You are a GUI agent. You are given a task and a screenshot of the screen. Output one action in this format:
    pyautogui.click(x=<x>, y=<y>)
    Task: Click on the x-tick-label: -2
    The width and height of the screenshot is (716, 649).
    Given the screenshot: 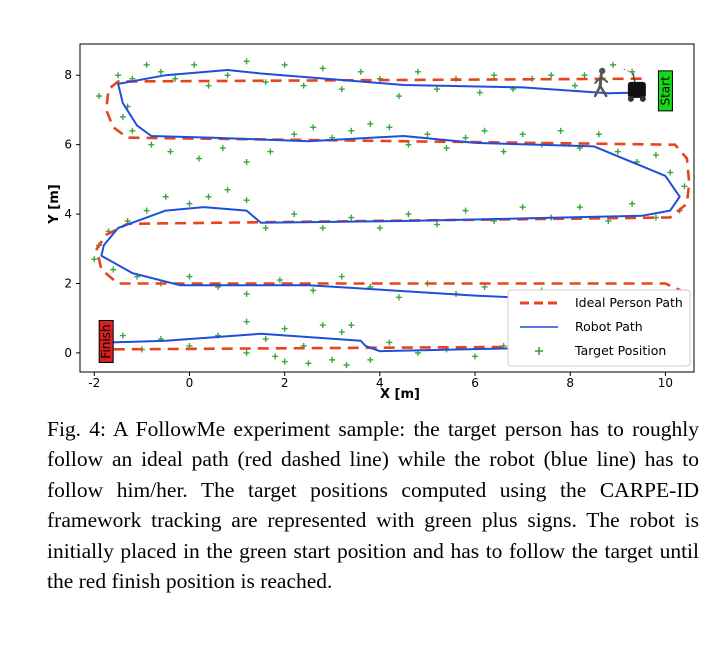 What is the action you would take?
    pyautogui.click(x=94, y=383)
    